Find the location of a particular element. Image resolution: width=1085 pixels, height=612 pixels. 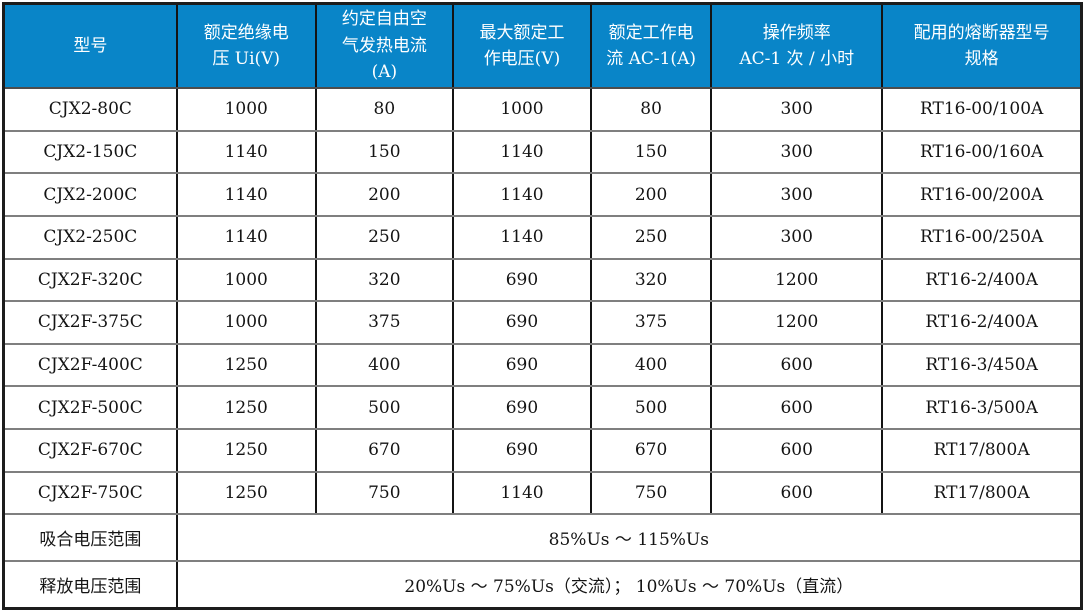

model-cell: CJX2F-375C is located at coordinates (90, 322).